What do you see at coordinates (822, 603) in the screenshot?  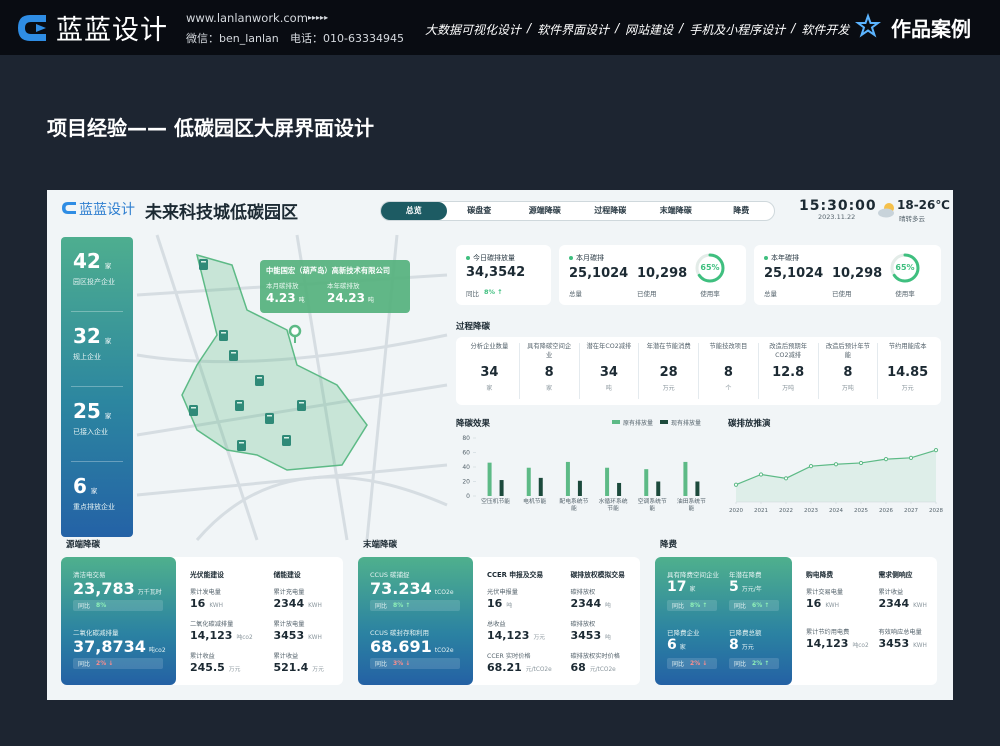 I see `group-item-row: 16 KWH` at bounding box center [822, 603].